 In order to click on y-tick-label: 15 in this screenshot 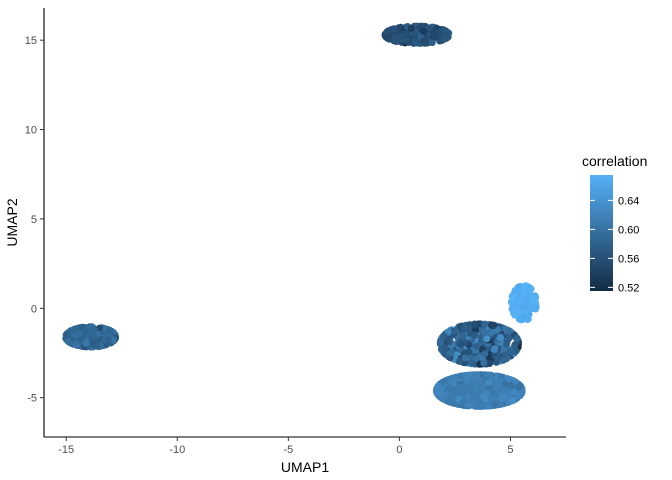, I will do `click(31, 41)`.